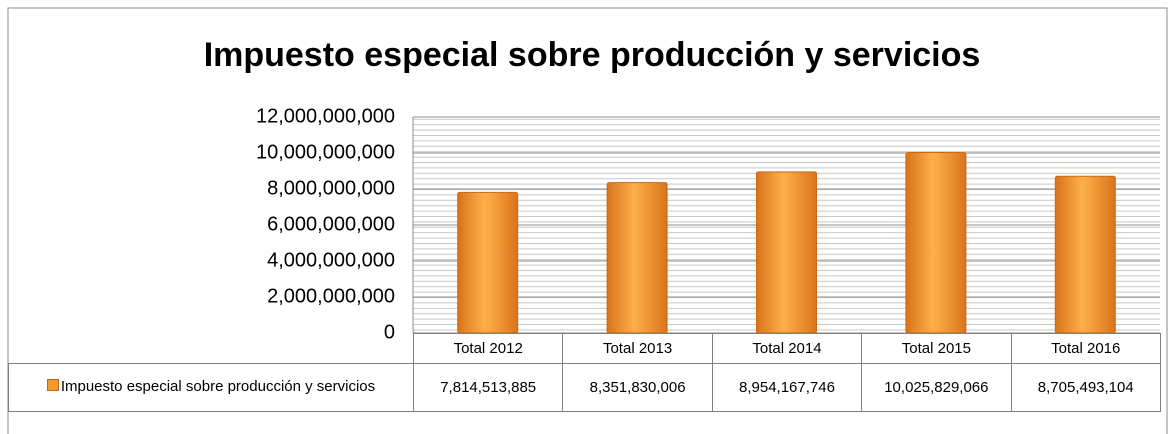 The height and width of the screenshot is (434, 1175). Describe the element at coordinates (936, 348) in the screenshot. I see `x-tick-label: Total 2015` at that location.